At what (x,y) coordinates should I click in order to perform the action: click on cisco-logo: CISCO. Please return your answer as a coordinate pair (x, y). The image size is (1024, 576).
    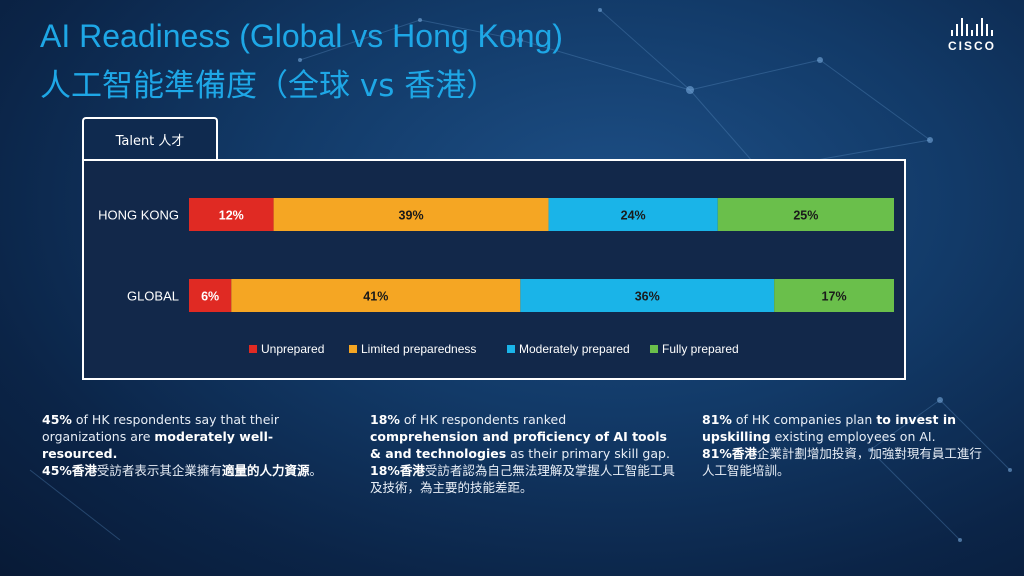
    Looking at the image, I should click on (972, 36).